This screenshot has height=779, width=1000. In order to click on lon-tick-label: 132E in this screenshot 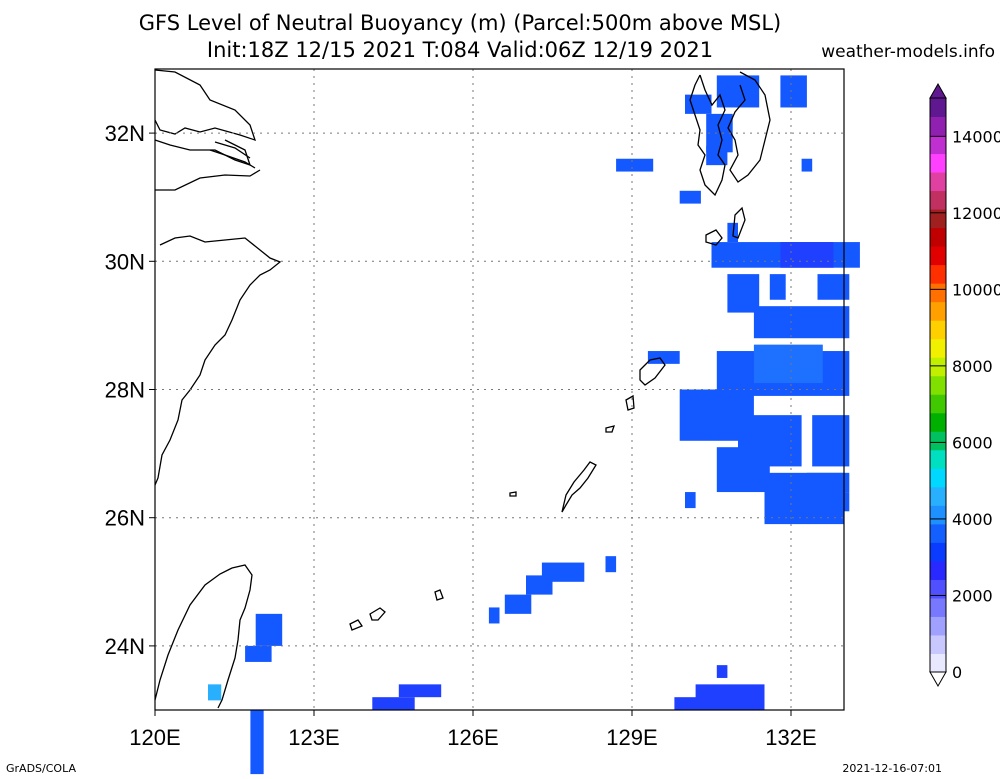, I will do `click(790, 737)`.